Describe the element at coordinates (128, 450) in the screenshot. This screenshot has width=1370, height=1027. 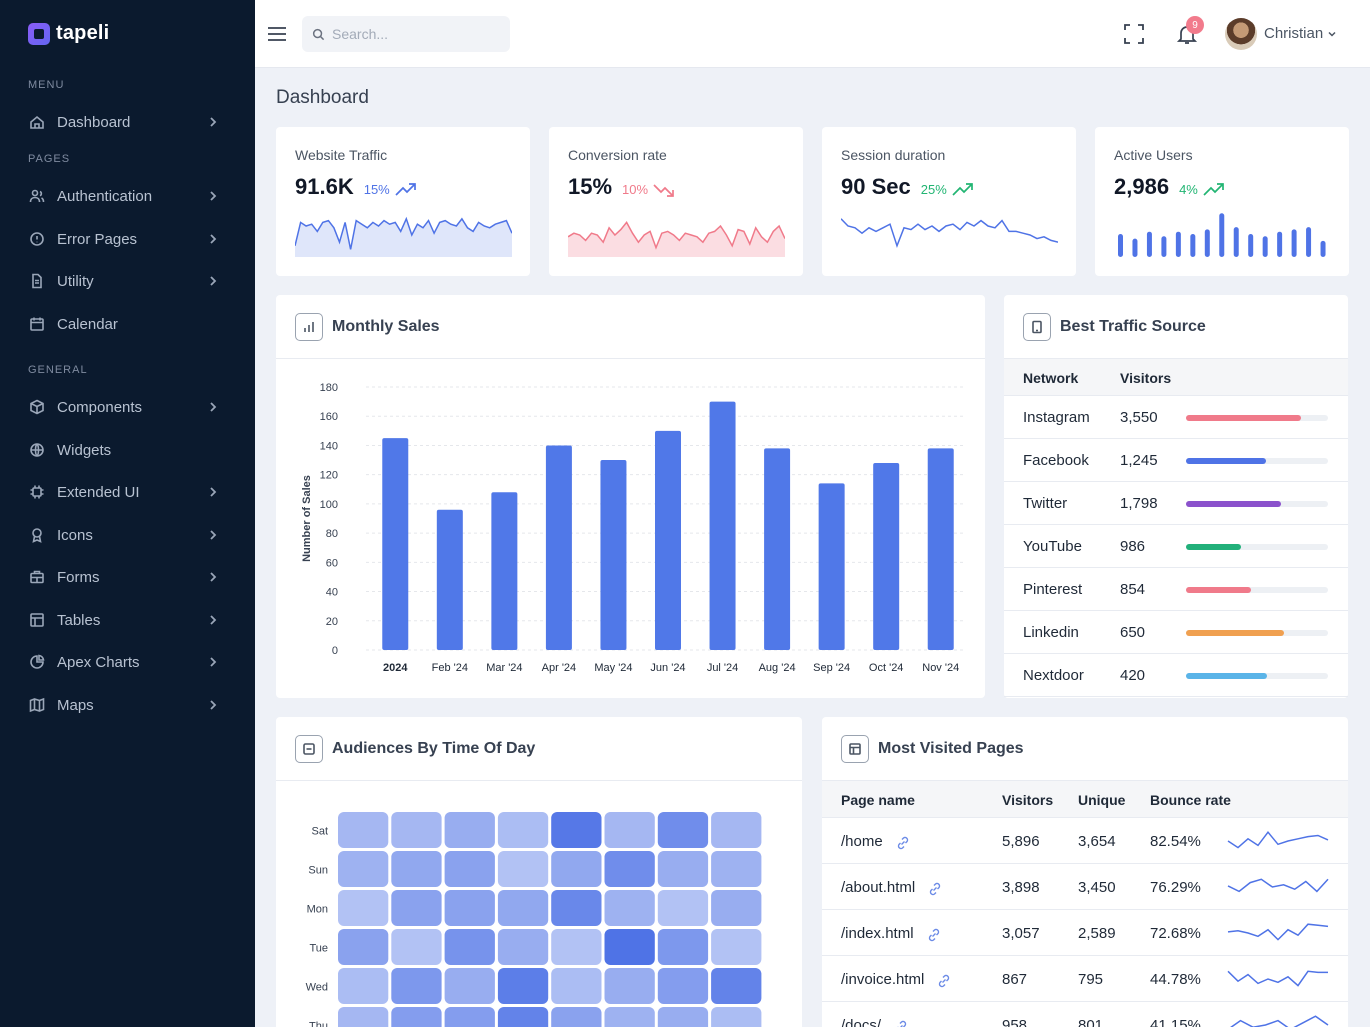
I see `sidebar-item-widgets: Widgets` at that location.